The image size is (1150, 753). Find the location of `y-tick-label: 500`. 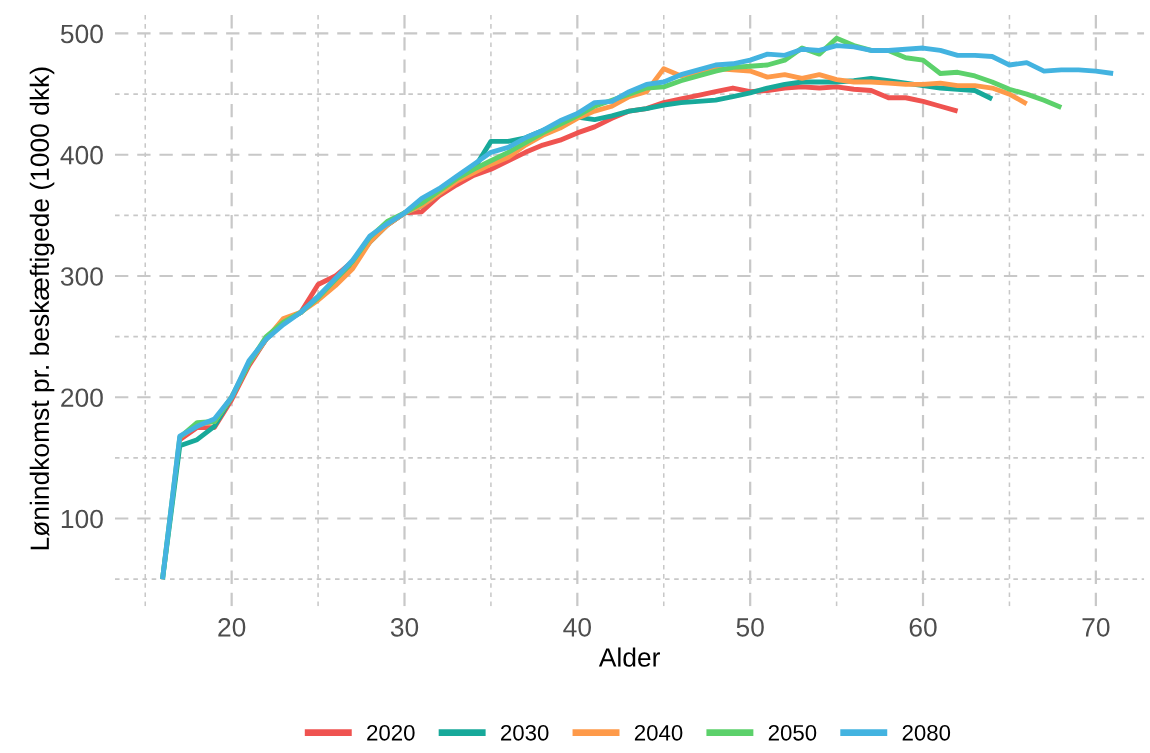

y-tick-label: 500 is located at coordinates (81, 34).